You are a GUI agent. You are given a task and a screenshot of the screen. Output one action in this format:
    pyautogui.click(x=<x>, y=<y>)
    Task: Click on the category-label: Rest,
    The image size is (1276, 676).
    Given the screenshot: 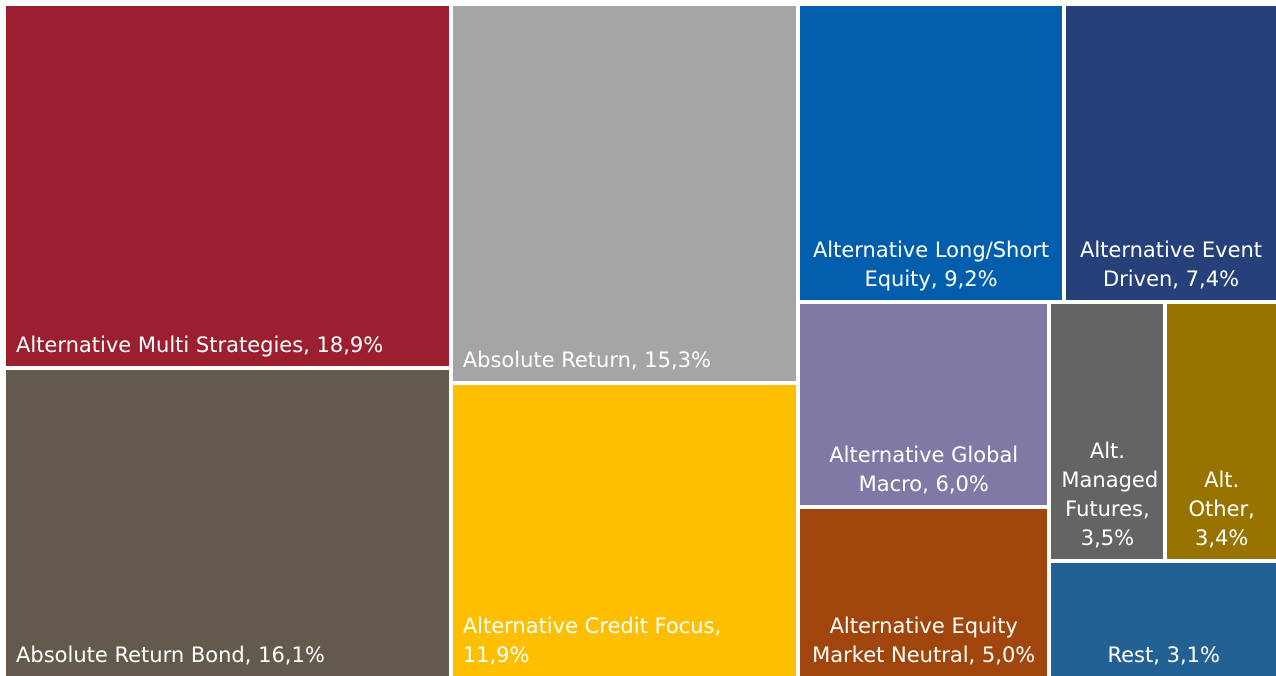 What is the action you would take?
    pyautogui.click(x=1133, y=654)
    